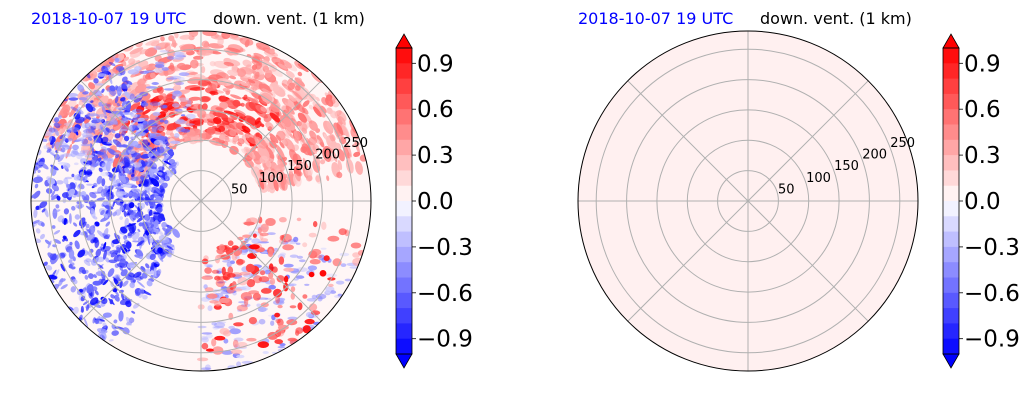  Describe the element at coordinates (435, 156) in the screenshot. I see `colorbar-tick-label: 0.3` at that location.